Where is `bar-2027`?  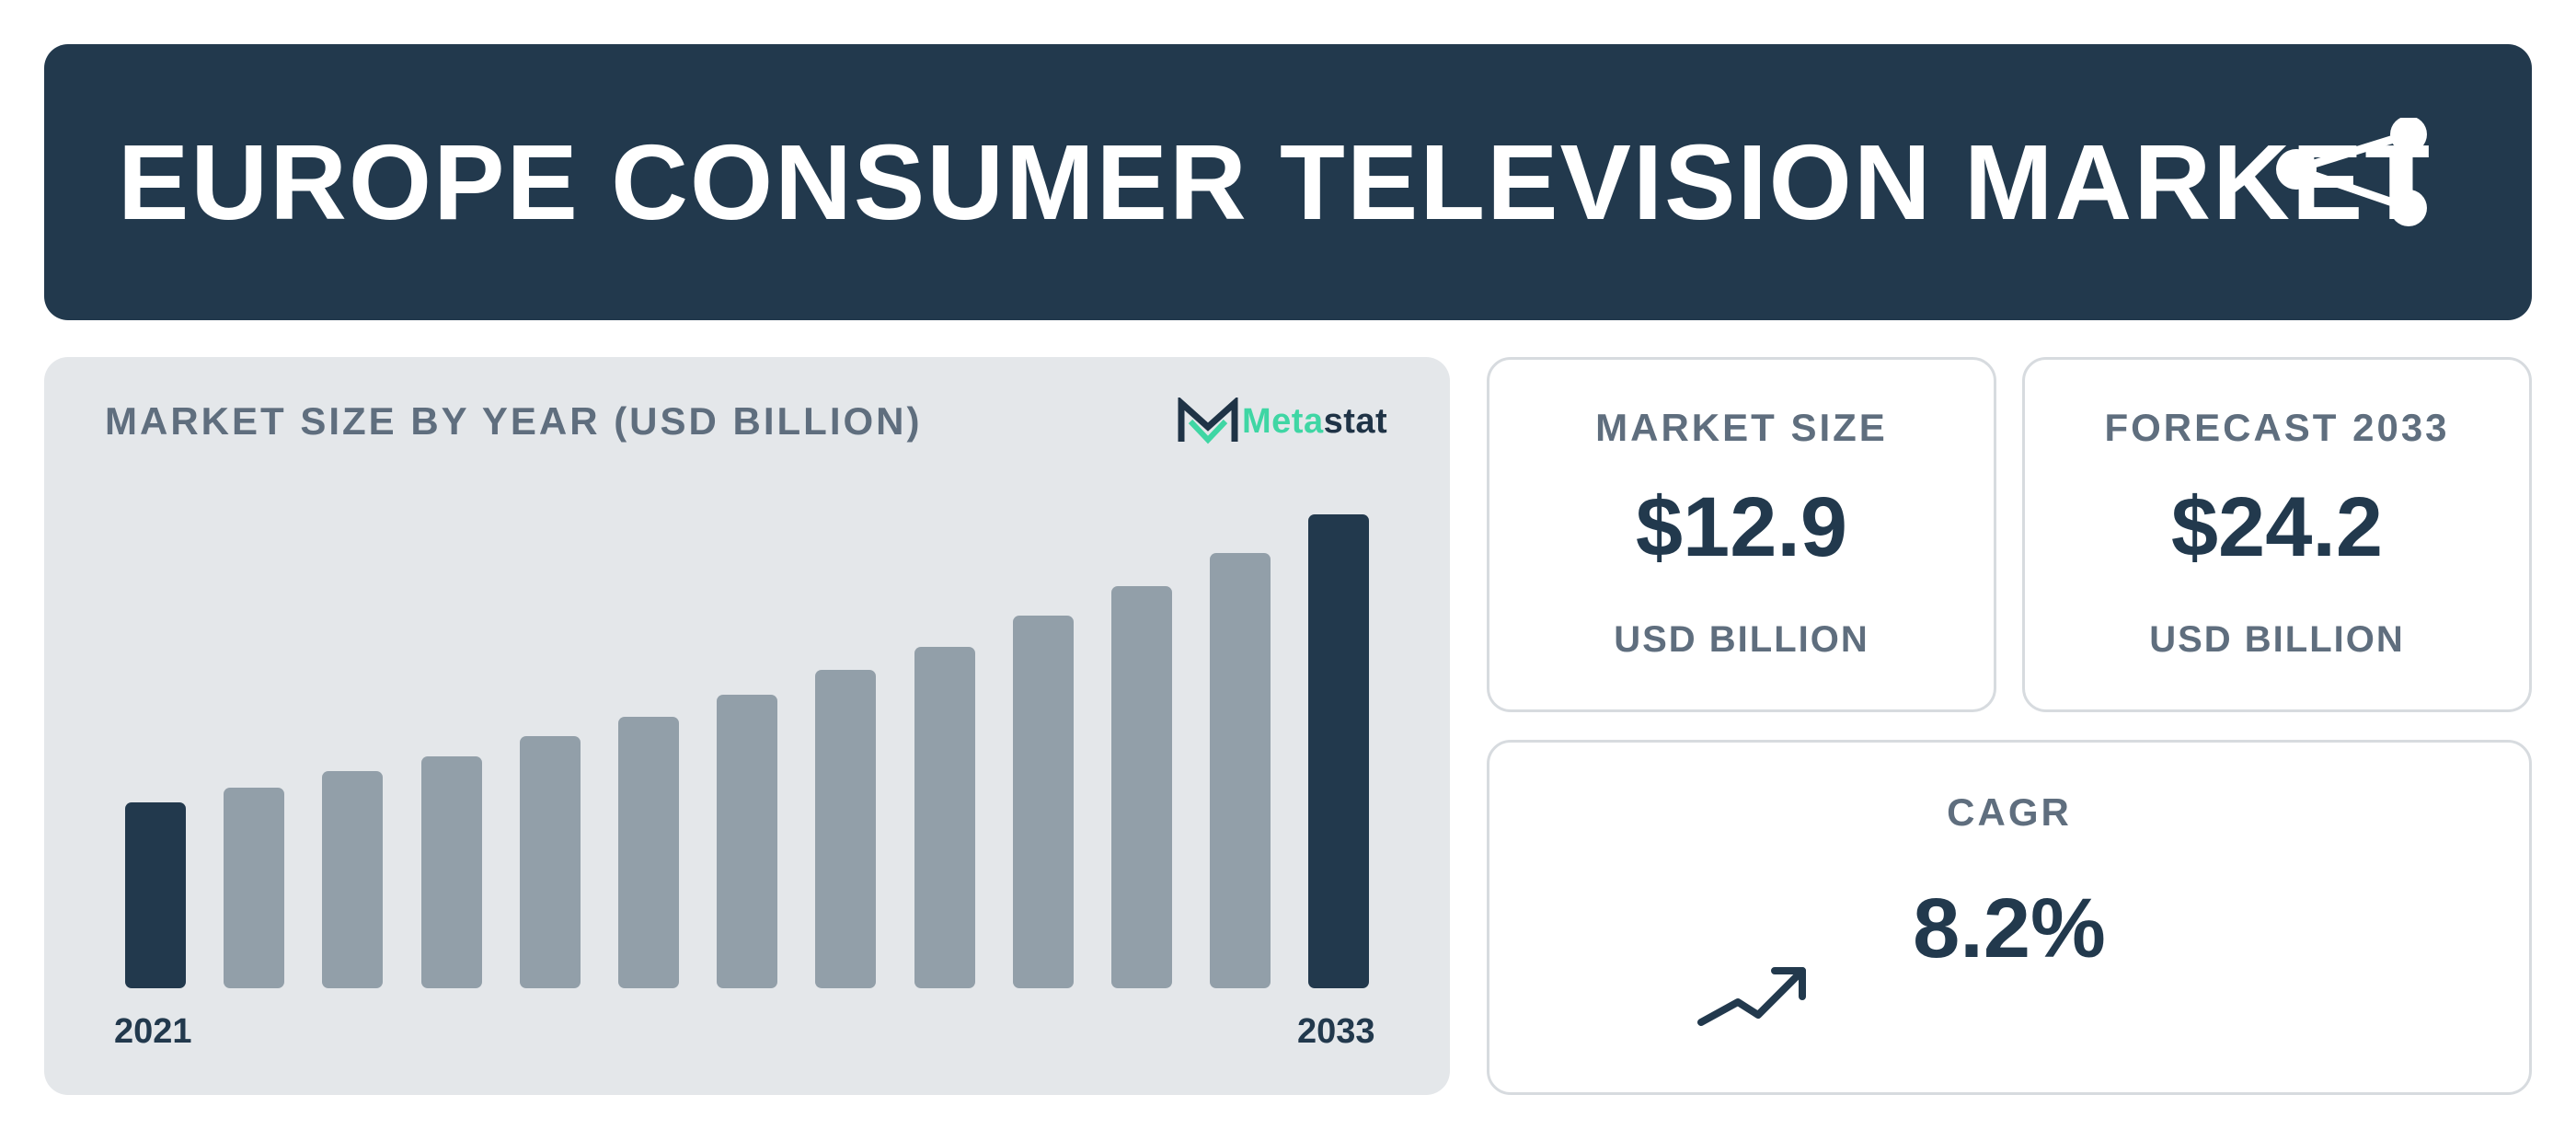
bar-2027 is located at coordinates (747, 842).